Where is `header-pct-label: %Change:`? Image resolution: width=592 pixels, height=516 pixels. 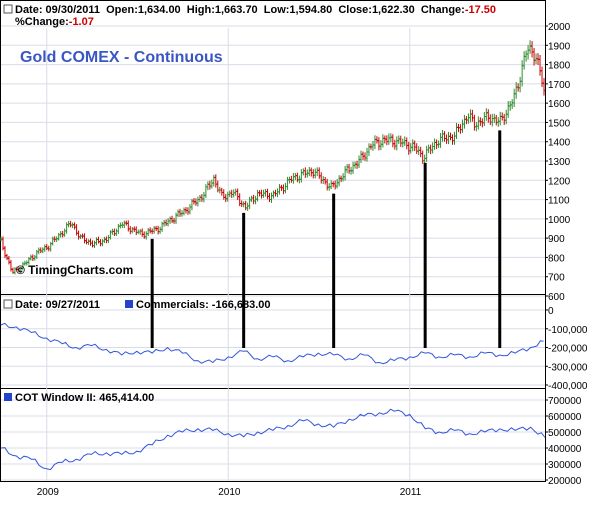 header-pct-label: %Change: is located at coordinates (42, 22).